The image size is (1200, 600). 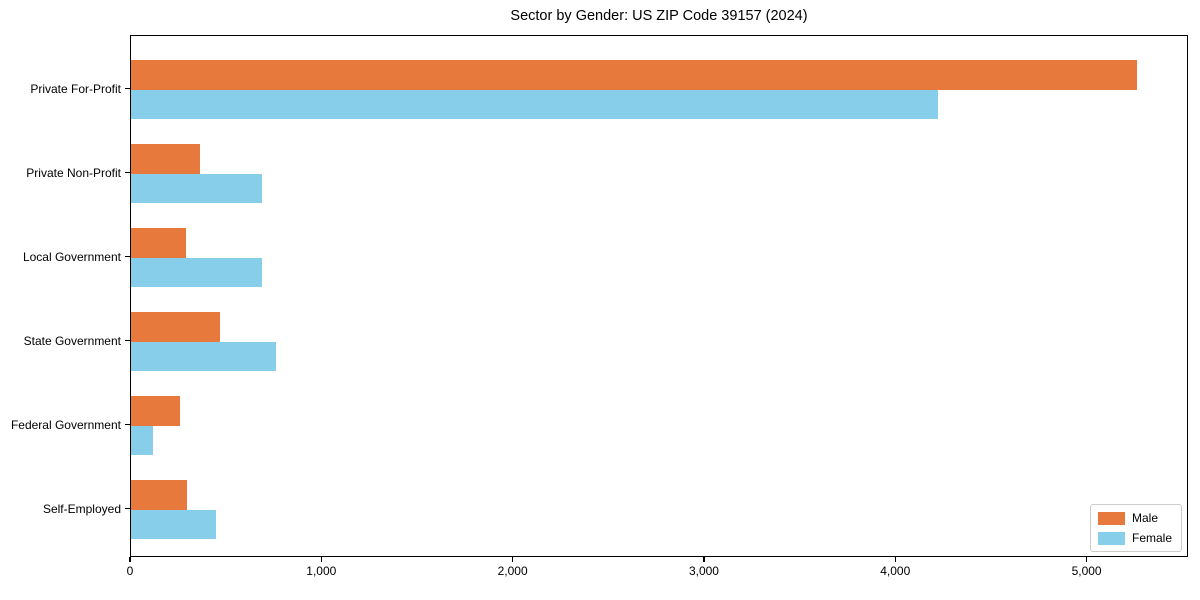 I want to click on bar-self-employed-male, so click(x=159, y=495).